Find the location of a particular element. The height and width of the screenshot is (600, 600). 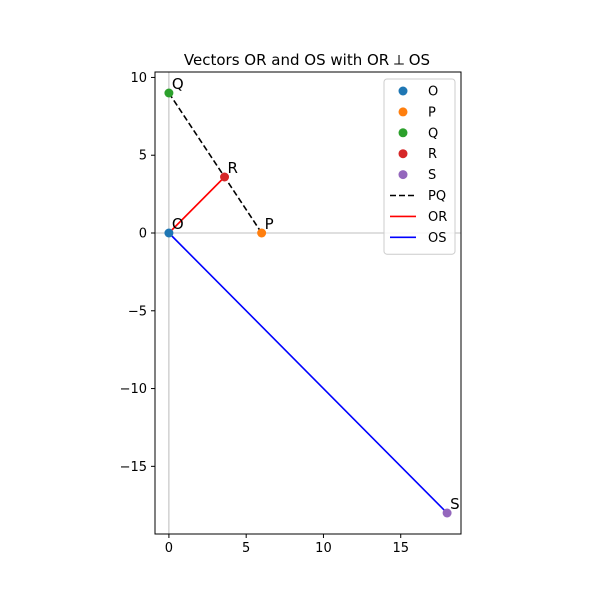

y-tick-label: 10 is located at coordinates (138, 78).